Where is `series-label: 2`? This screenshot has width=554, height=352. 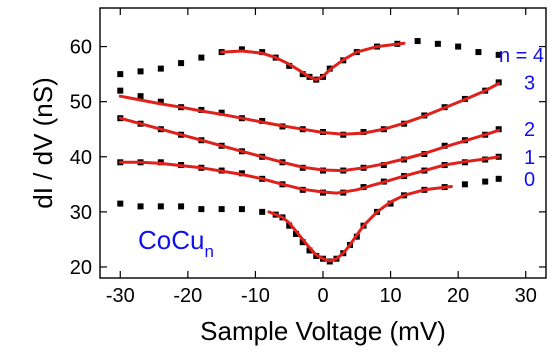 series-label: 2 is located at coordinates (529, 130).